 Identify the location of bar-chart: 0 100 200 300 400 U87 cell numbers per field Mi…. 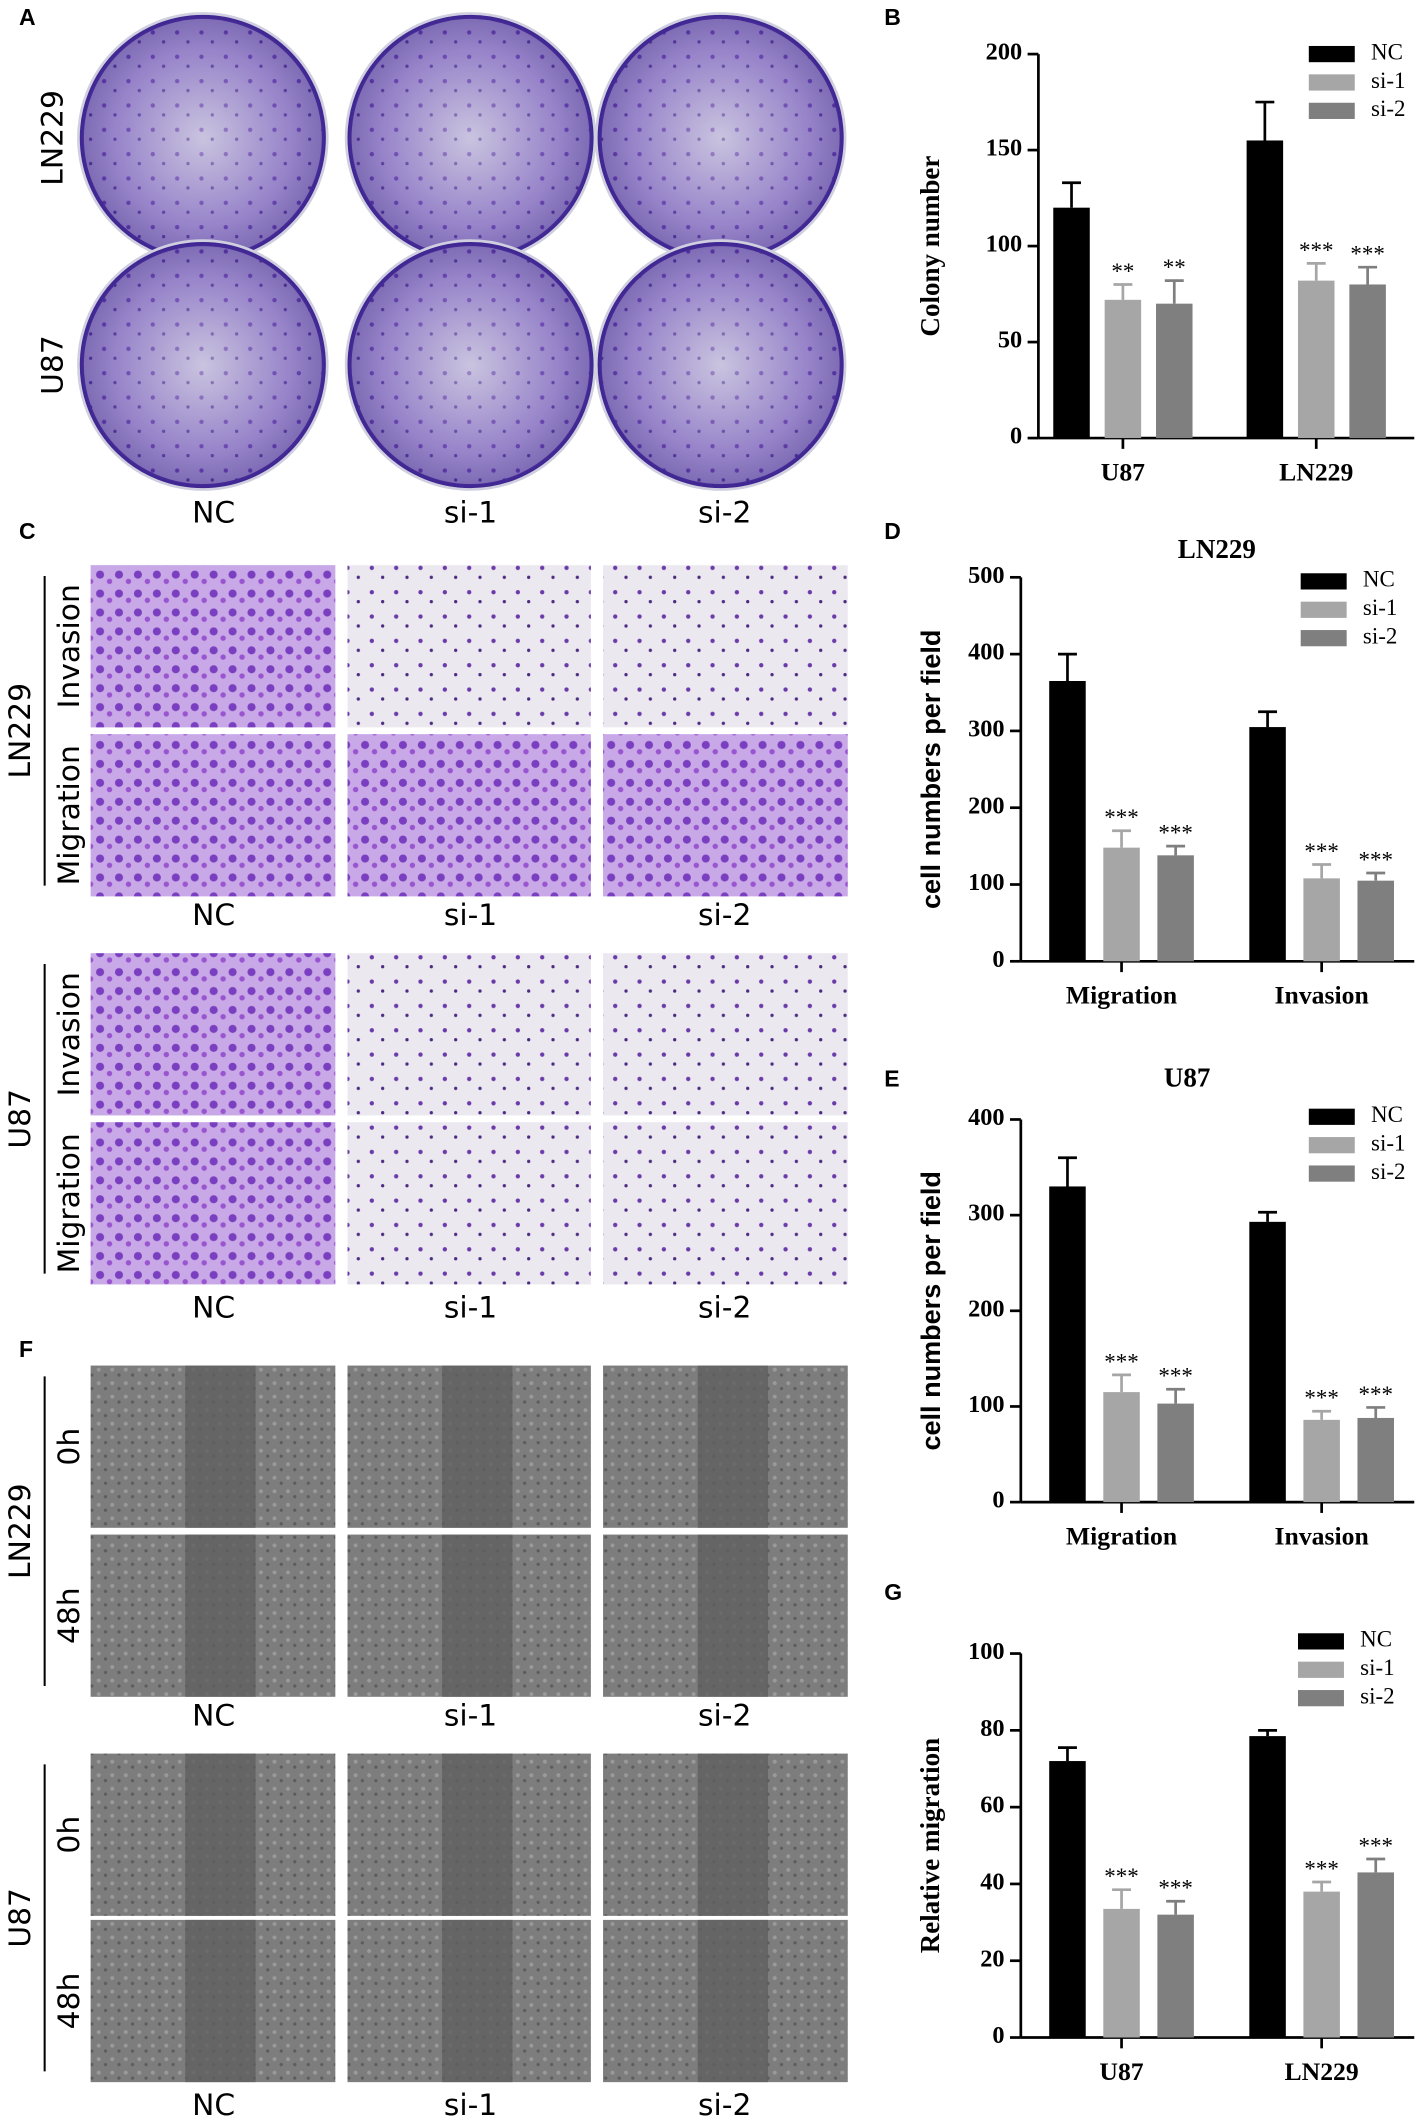
(1165, 1306).